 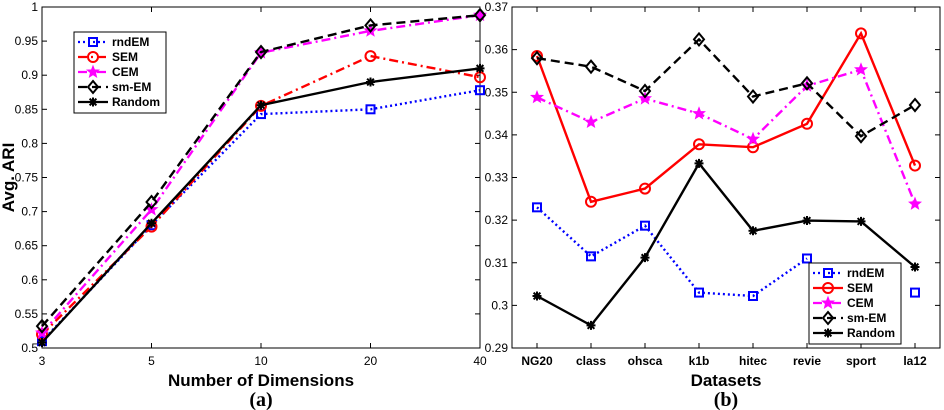 What do you see at coordinates (9, 178) in the screenshot?
I see `y-axis-label: Avg. ARI` at bounding box center [9, 178].